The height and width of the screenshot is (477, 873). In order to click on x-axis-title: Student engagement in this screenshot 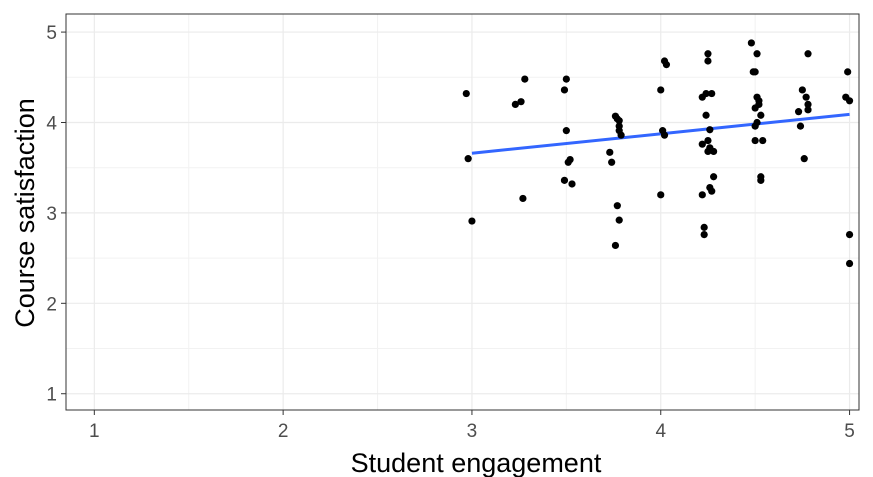, I will do `click(476, 462)`.